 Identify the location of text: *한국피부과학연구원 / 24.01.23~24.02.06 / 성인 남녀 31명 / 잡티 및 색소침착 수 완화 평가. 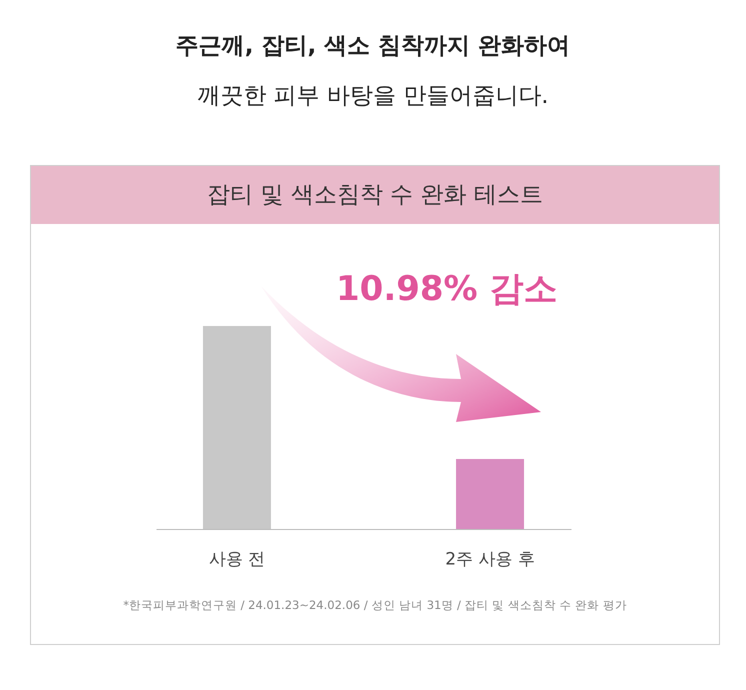
(375, 605).